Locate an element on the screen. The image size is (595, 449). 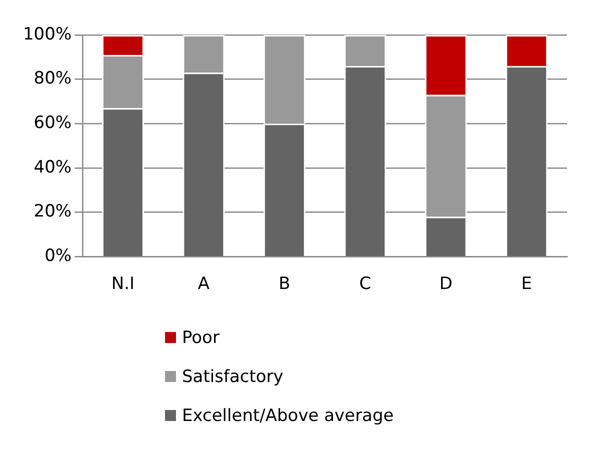
x-tick-label: B is located at coordinates (284, 284).